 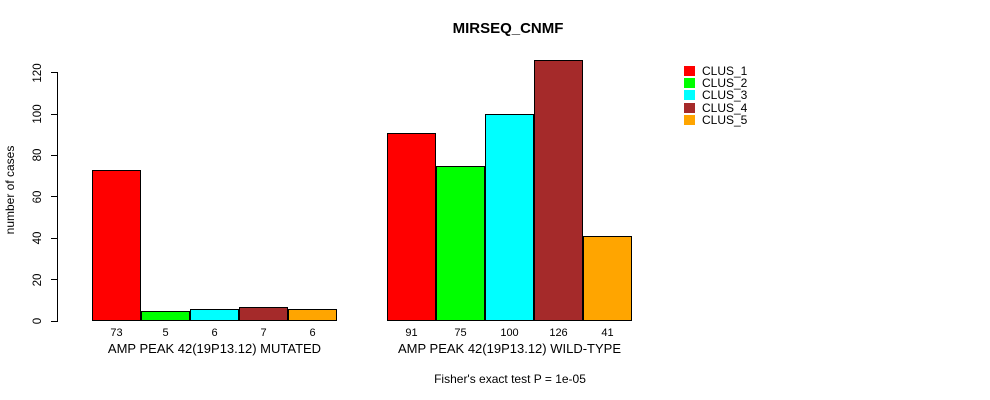 What do you see at coordinates (607, 278) in the screenshot?
I see `bar-clus_5-group1` at bounding box center [607, 278].